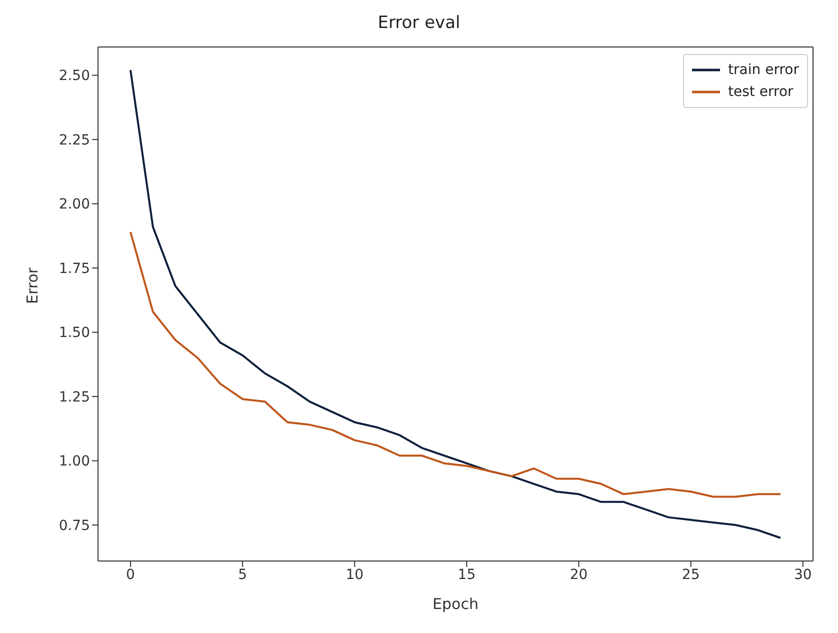 This screenshot has height=633, width=838. Describe the element at coordinates (243, 574) in the screenshot. I see `x-tick-label: 5` at that location.